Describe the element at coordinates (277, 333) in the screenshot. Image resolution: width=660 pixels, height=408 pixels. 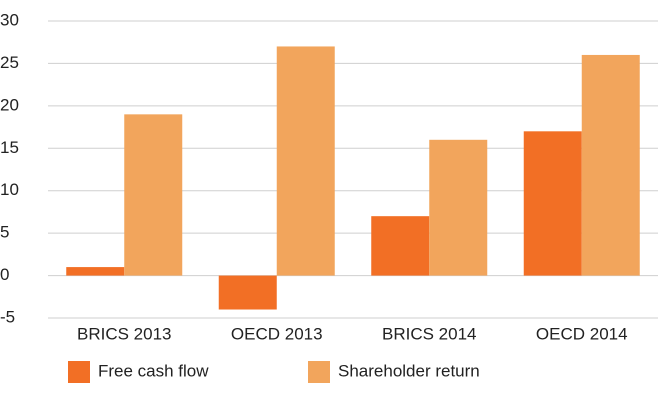
I see `x-tick-label: OECD 2013` at that location.